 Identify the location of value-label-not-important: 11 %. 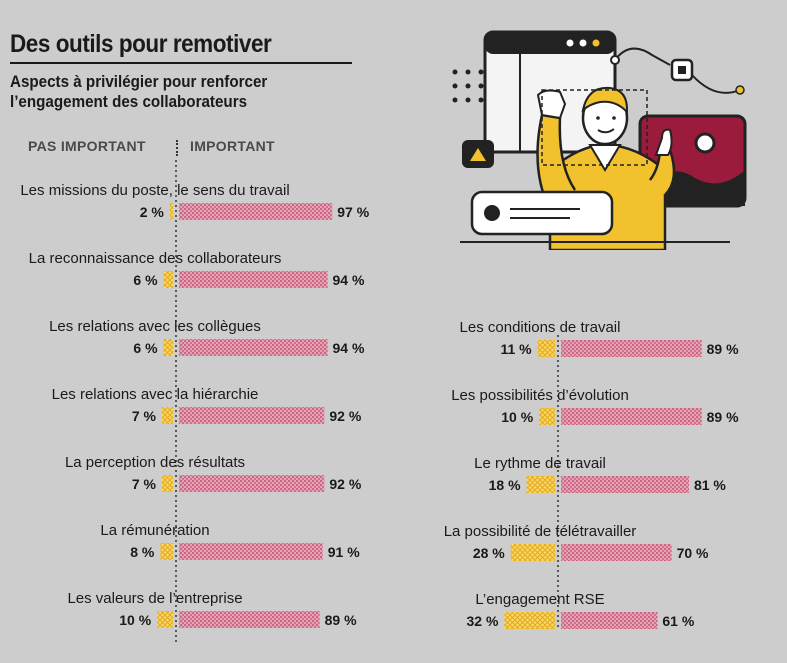
(516, 349).